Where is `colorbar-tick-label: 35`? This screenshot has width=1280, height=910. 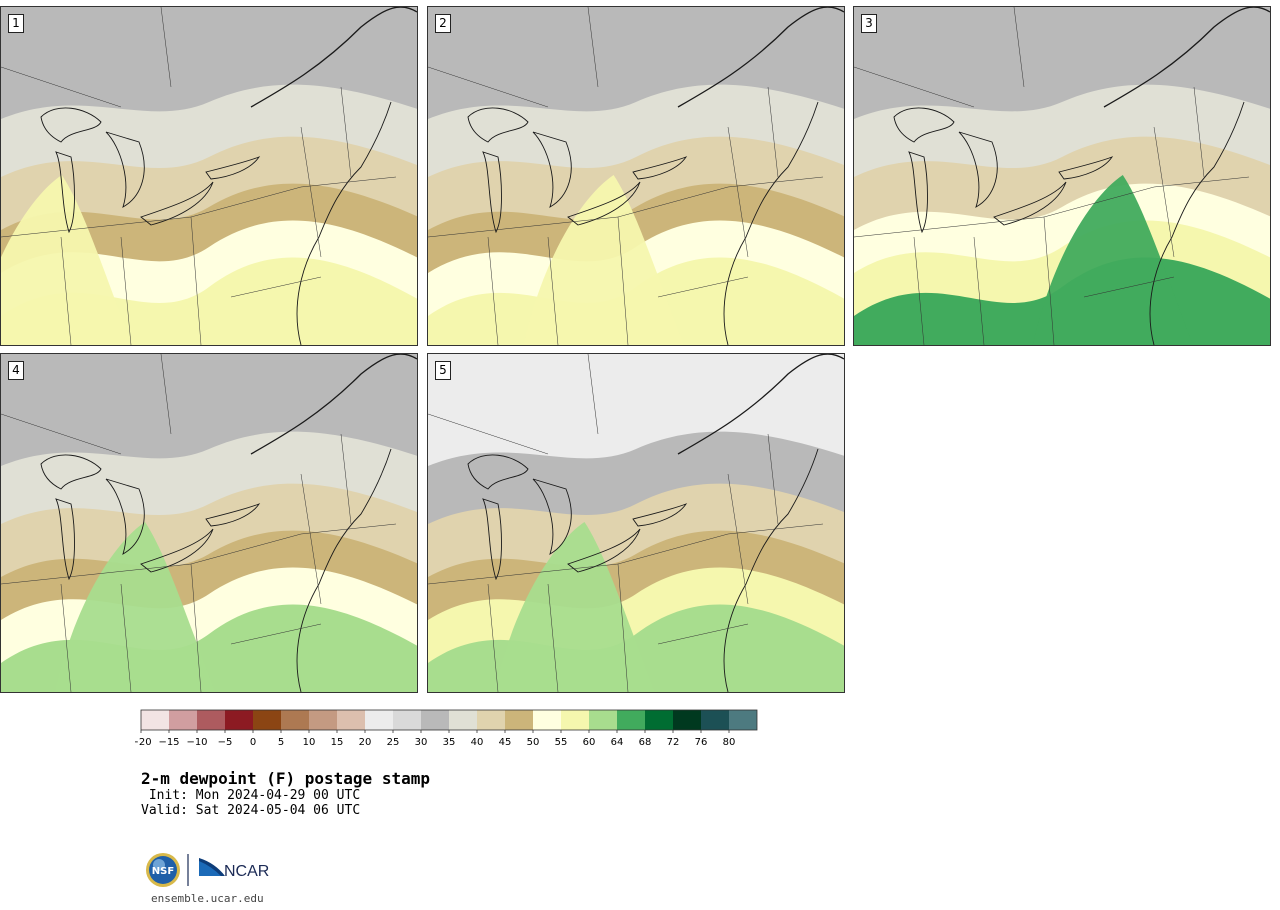 colorbar-tick-label: 35 is located at coordinates (449, 742).